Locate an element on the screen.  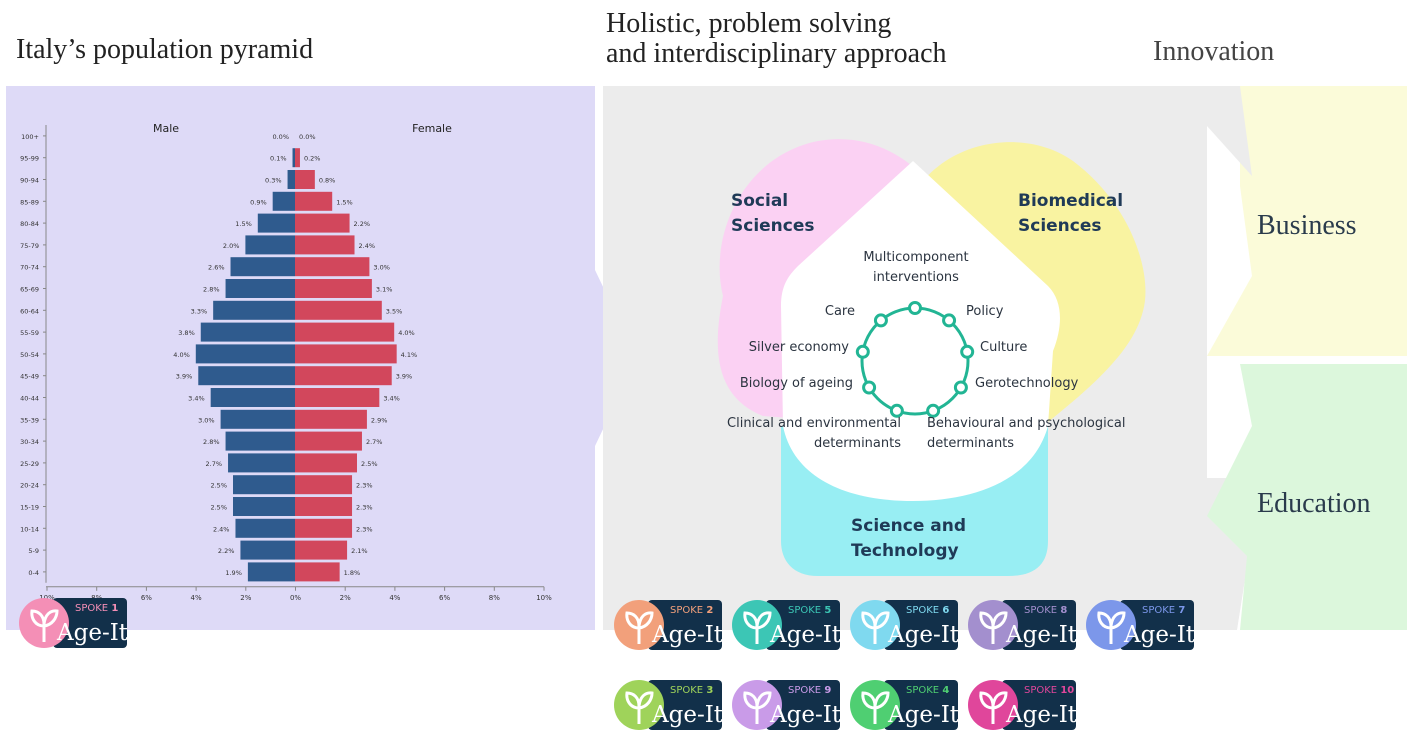
age-tick-label: 30-34 is located at coordinates (29, 442).